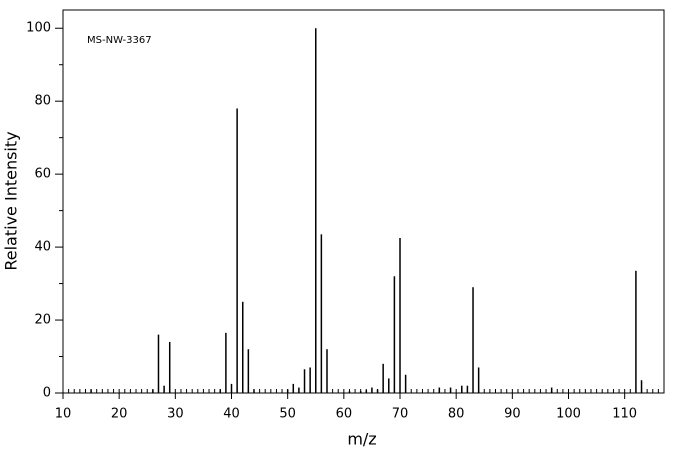 This screenshot has width=676, height=455. What do you see at coordinates (63, 414) in the screenshot?
I see `x-tick-label: 10` at bounding box center [63, 414].